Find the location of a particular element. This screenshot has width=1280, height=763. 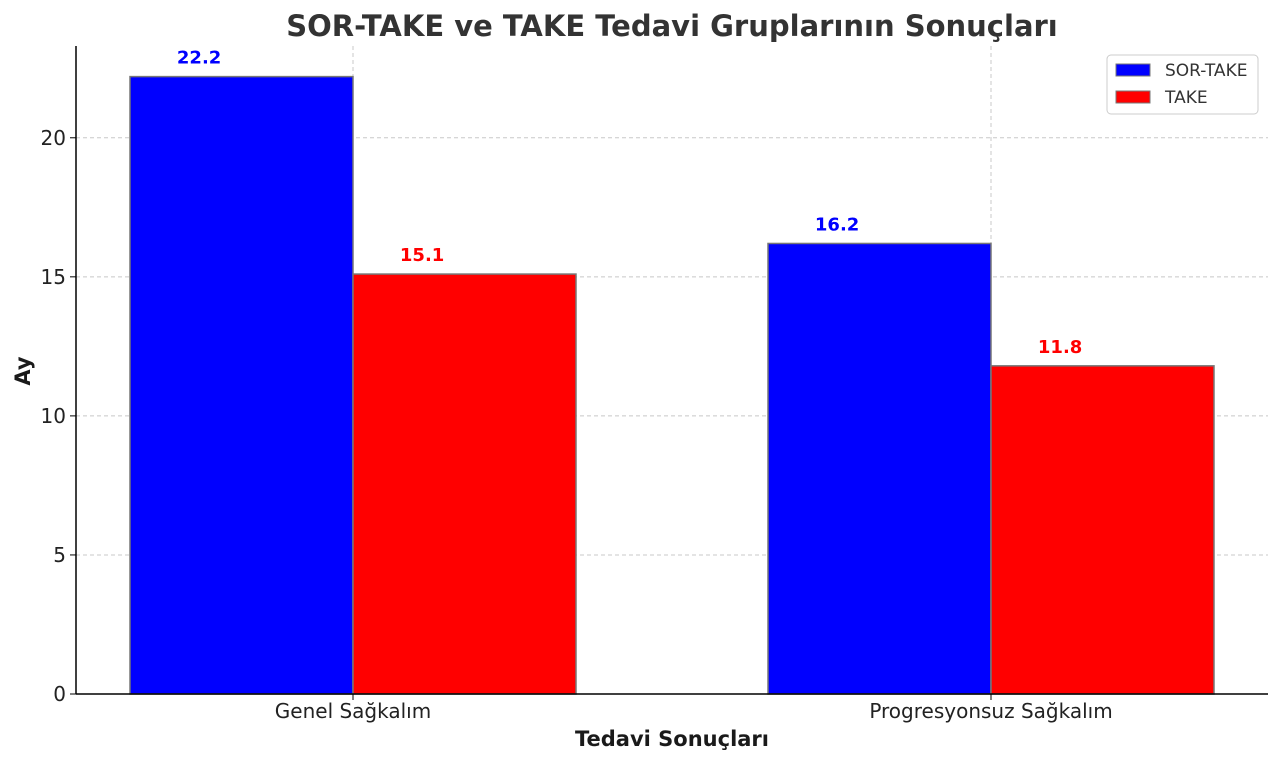

bar-value-label: 22.2 is located at coordinates (199, 58).